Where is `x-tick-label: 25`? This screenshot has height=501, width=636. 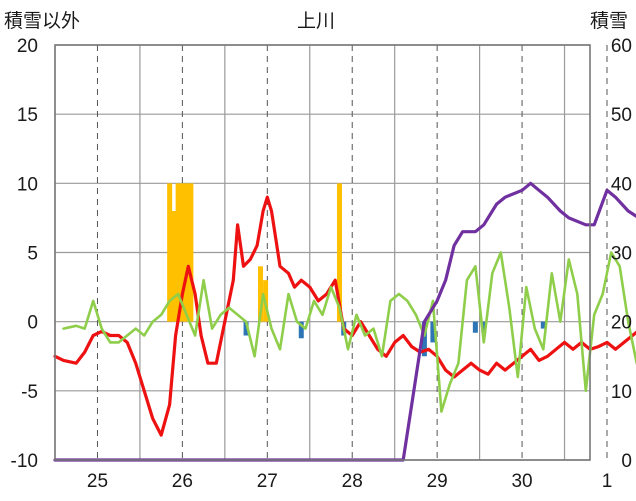 x-tick-label: 25 is located at coordinates (97, 481).